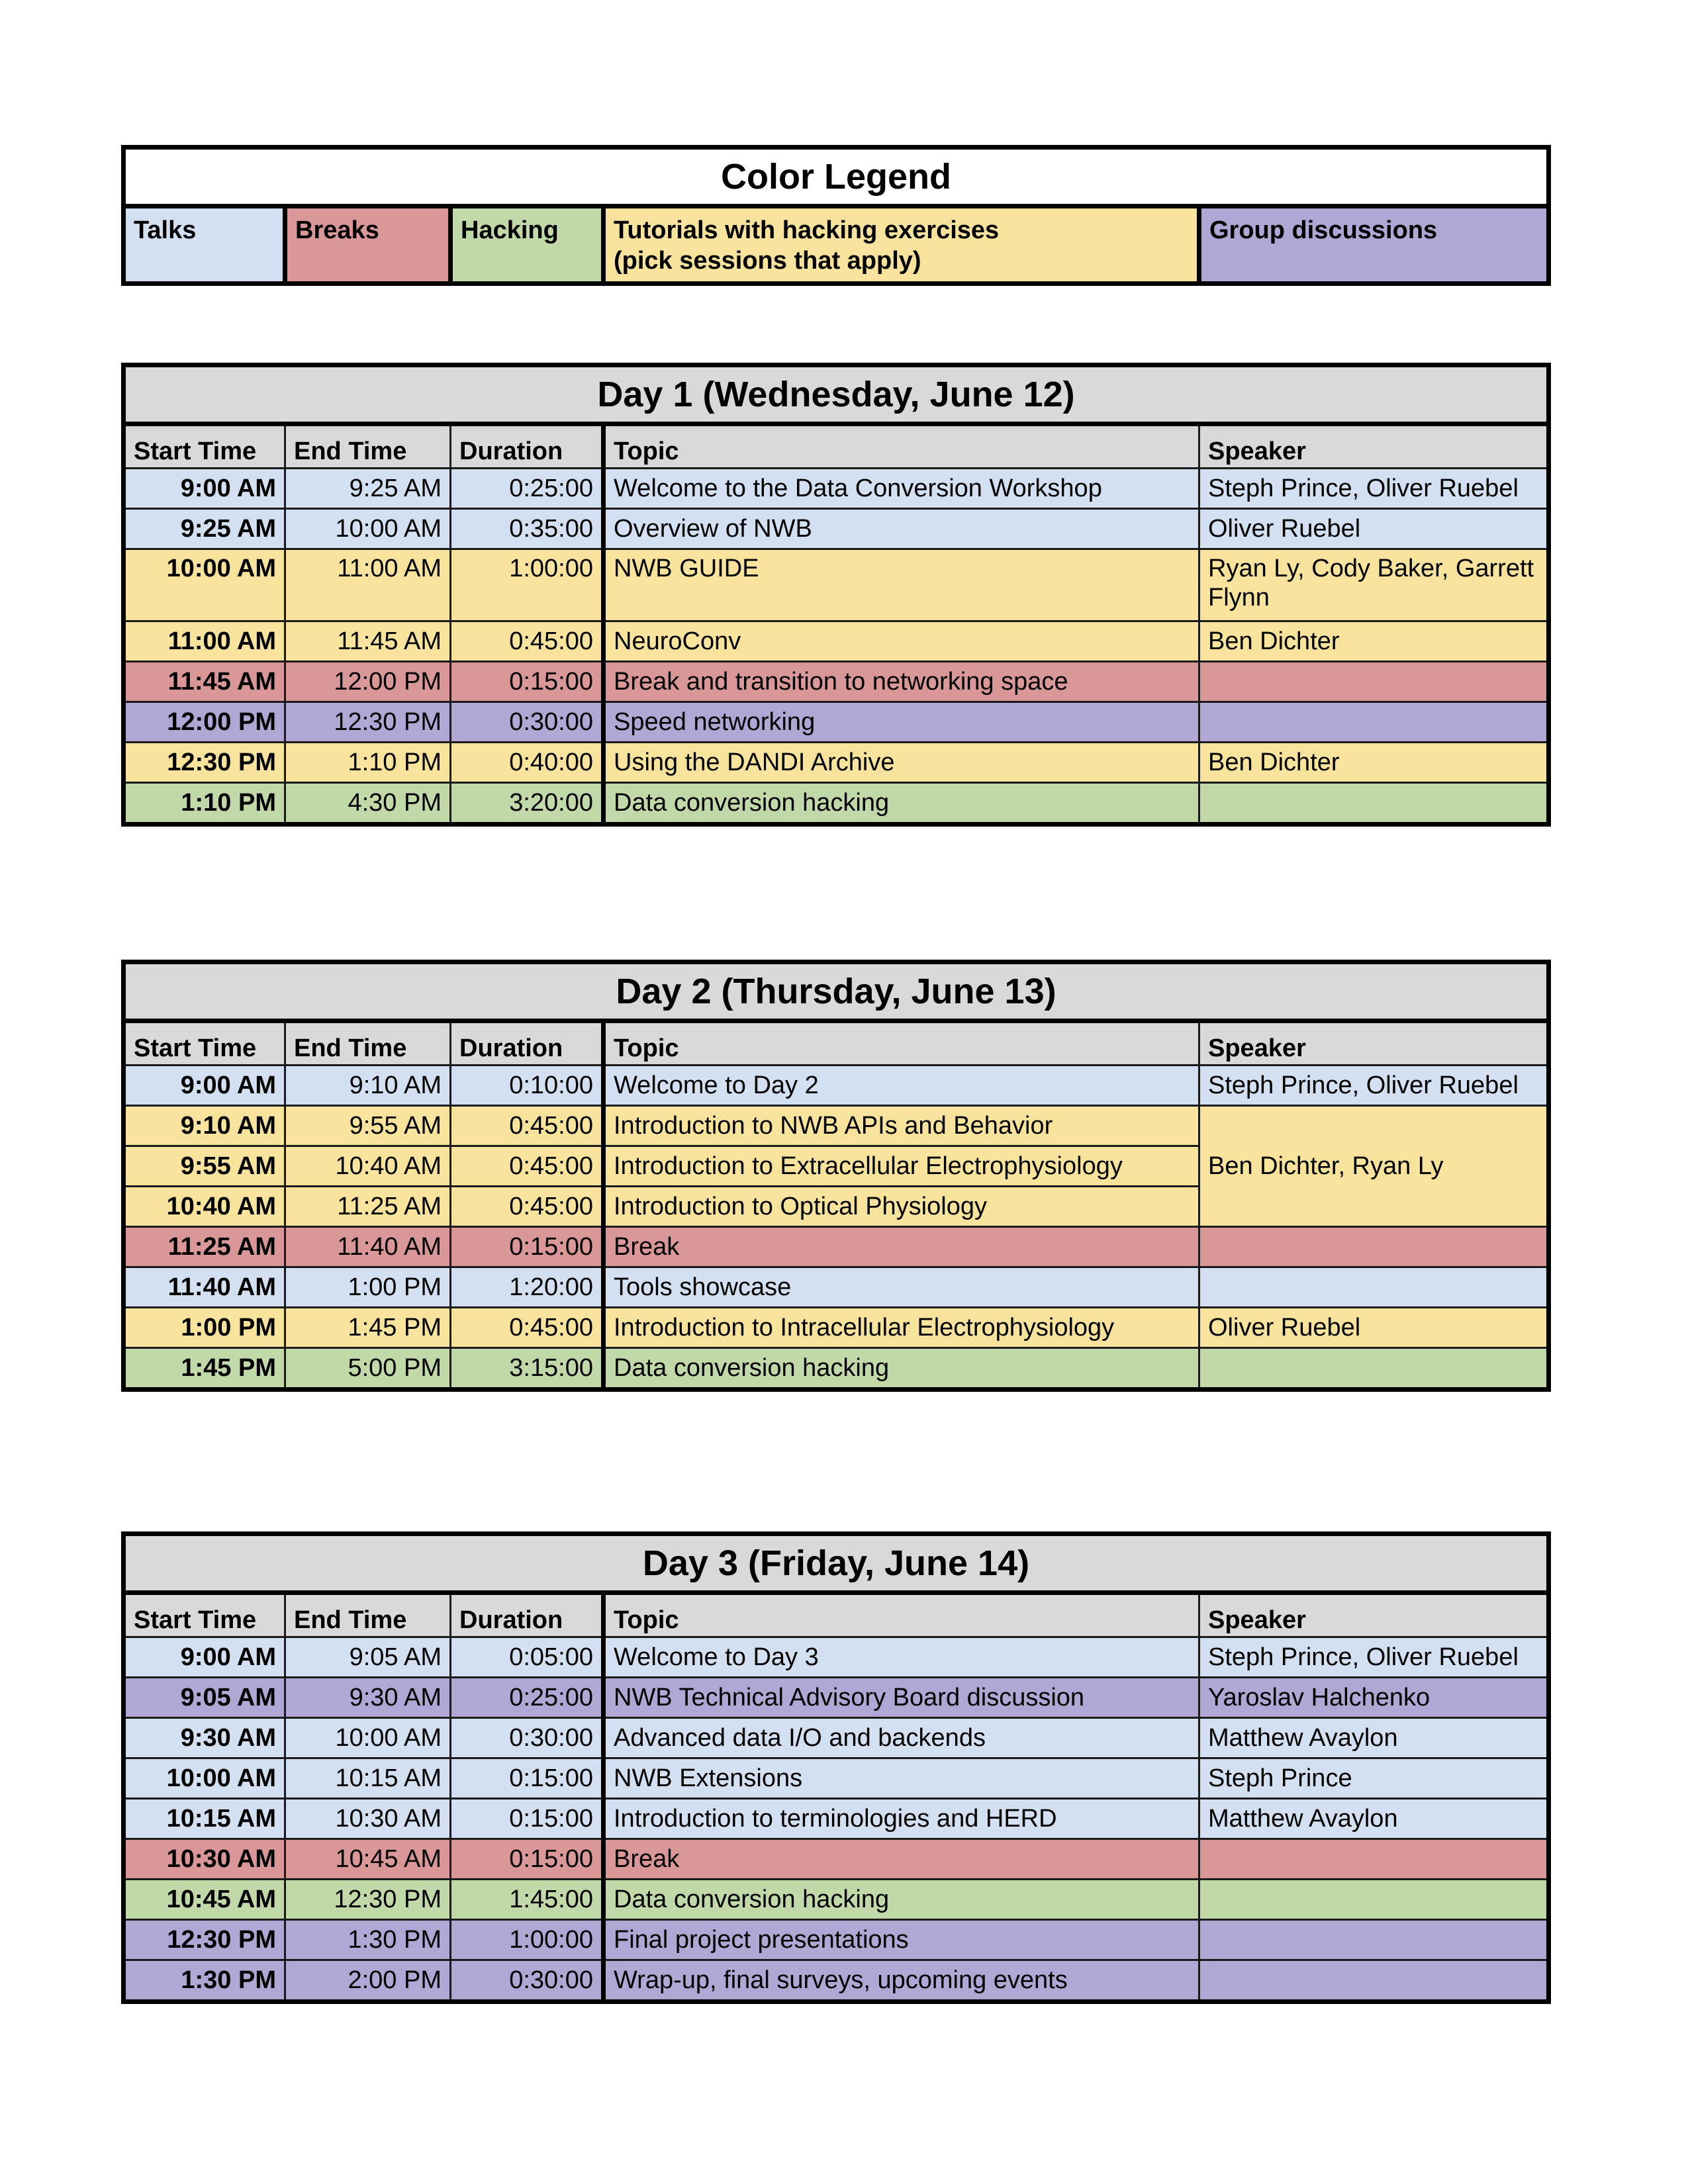 The height and width of the screenshot is (2184, 1688). Describe the element at coordinates (1374, 1166) in the screenshot. I see `speaker-cell: Ben Dichter, Ryan Ly` at that location.